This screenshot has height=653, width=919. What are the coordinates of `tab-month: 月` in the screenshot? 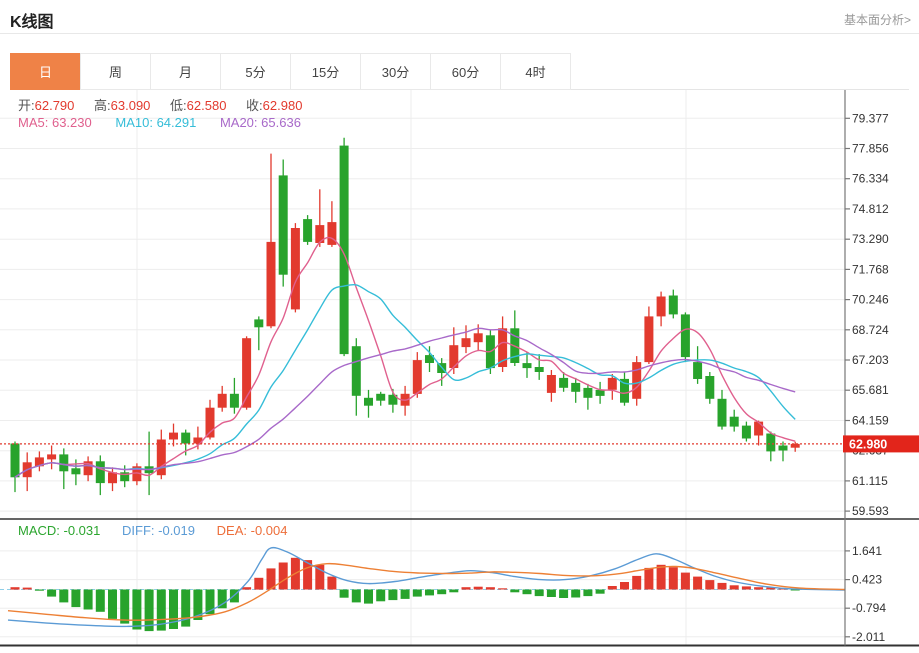 It's located at (185, 71).